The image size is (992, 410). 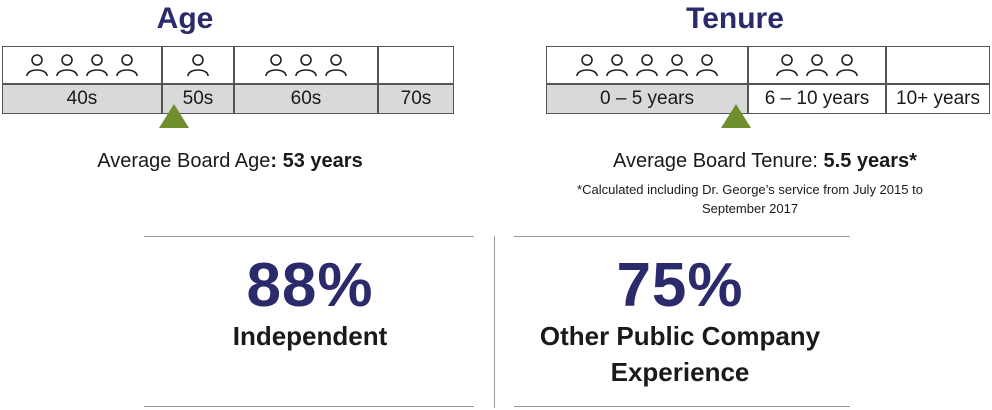 What do you see at coordinates (750, 208) in the screenshot?
I see `tenure-footnote-line2: September 2017` at bounding box center [750, 208].